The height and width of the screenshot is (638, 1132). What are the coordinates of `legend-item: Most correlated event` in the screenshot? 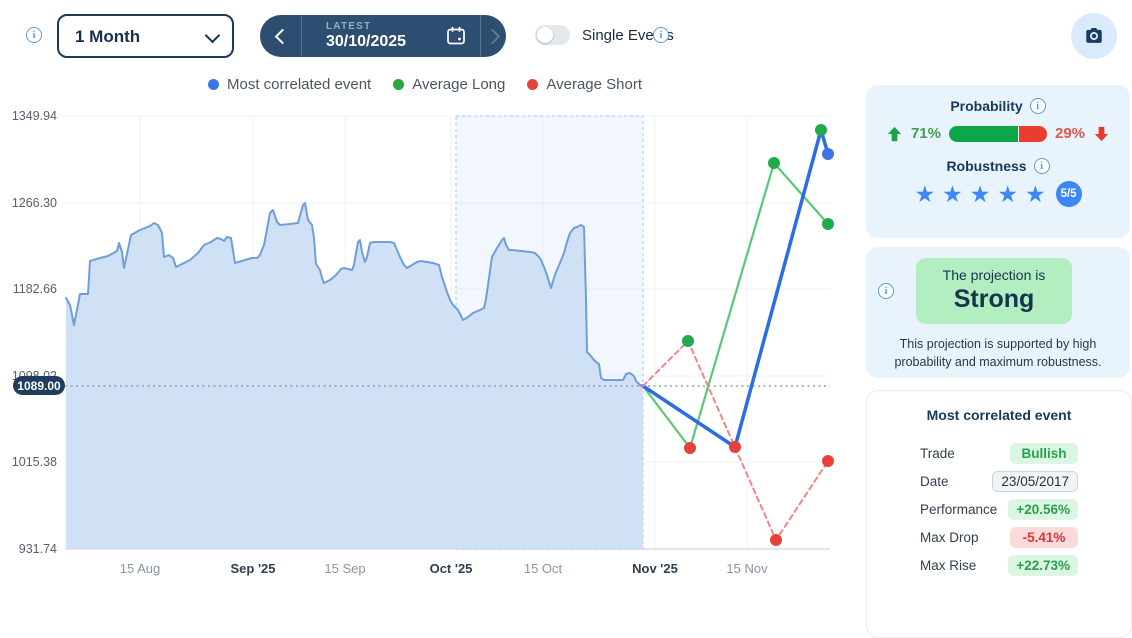 It's located at (289, 84).